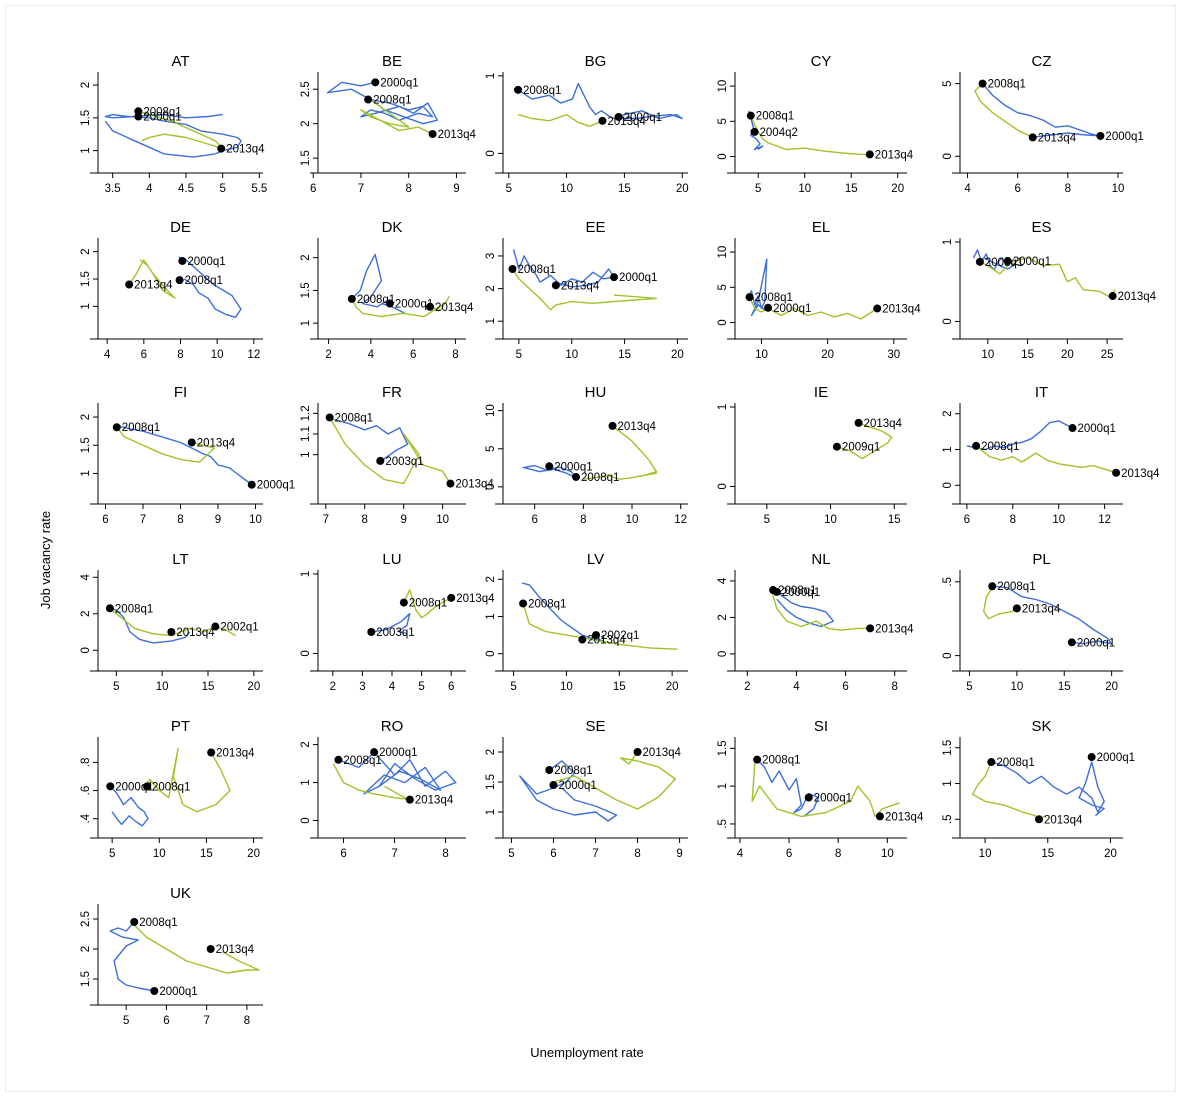 The height and width of the screenshot is (1099, 1183). Describe the element at coordinates (86, 118) in the screenshot. I see `y-tick-label: 1.5` at that location.